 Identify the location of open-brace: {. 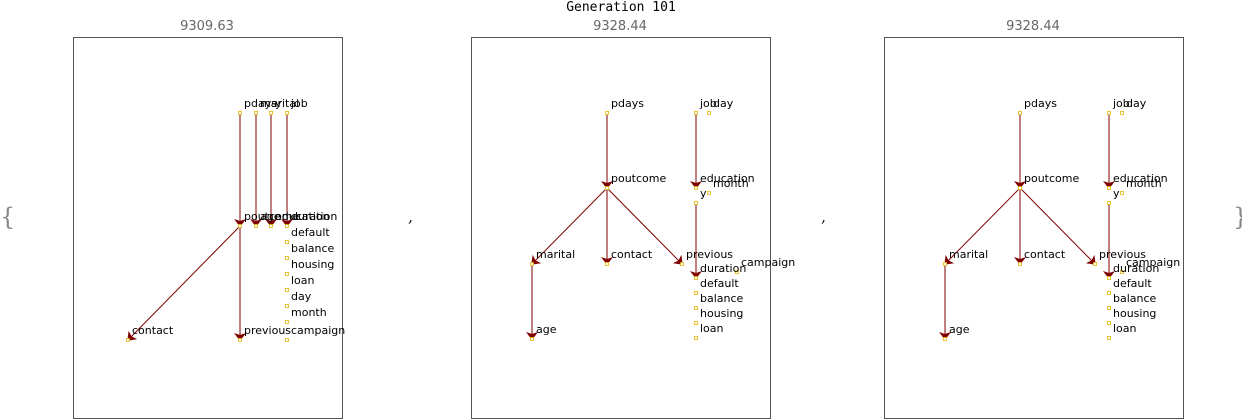
(8, 217).